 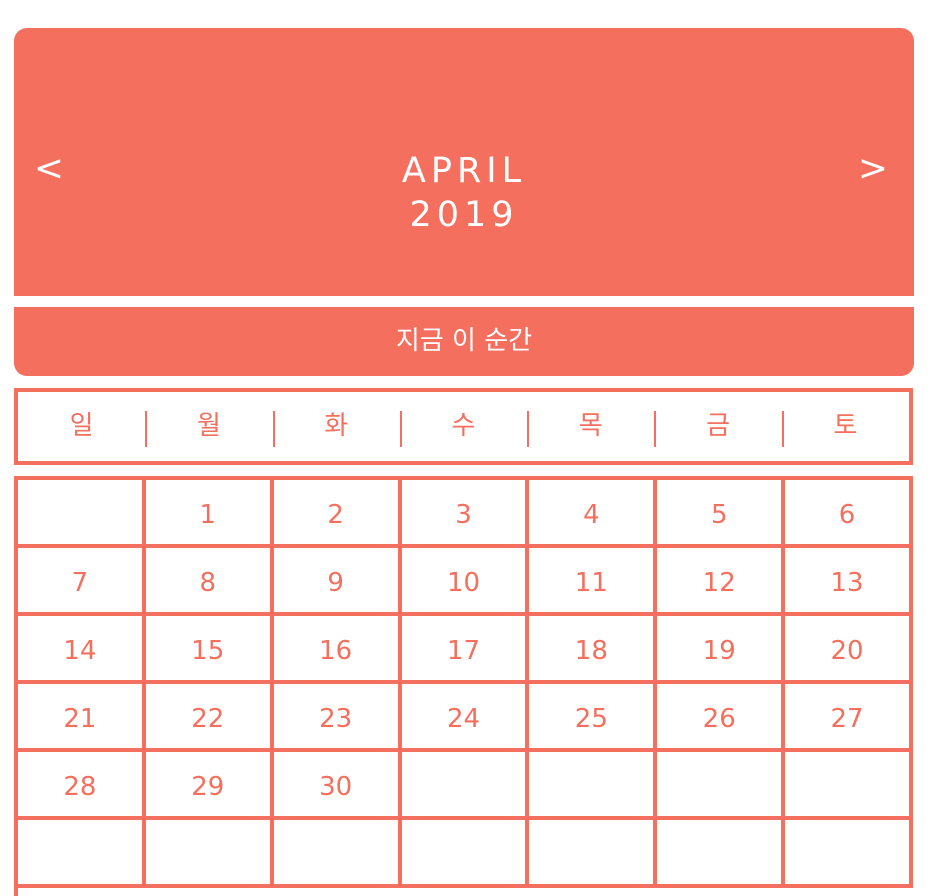 What do you see at coordinates (337, 582) in the screenshot?
I see `day-cell: 9` at bounding box center [337, 582].